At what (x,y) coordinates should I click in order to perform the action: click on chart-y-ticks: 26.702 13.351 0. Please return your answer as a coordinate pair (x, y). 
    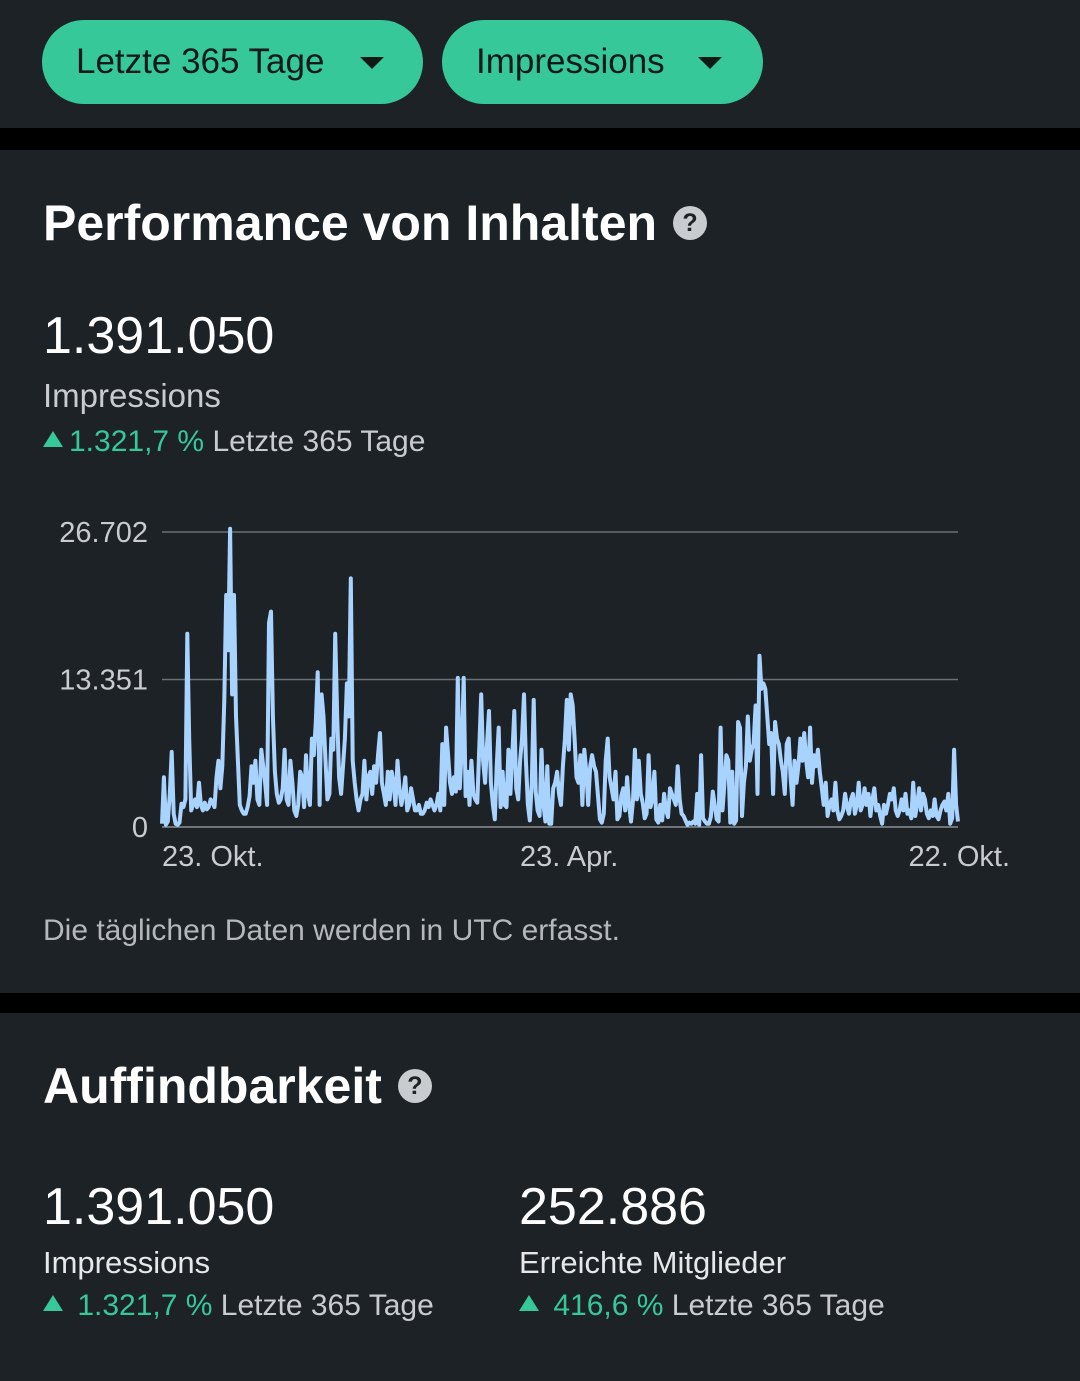
    Looking at the image, I should click on (103, 680).